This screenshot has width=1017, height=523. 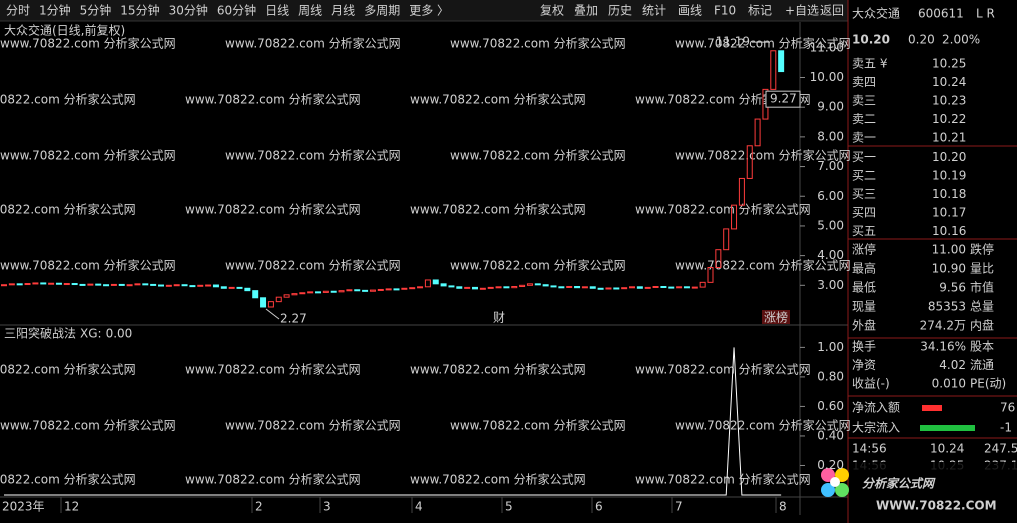 I want to click on toolbar-button: 叠加, so click(x=586, y=11).